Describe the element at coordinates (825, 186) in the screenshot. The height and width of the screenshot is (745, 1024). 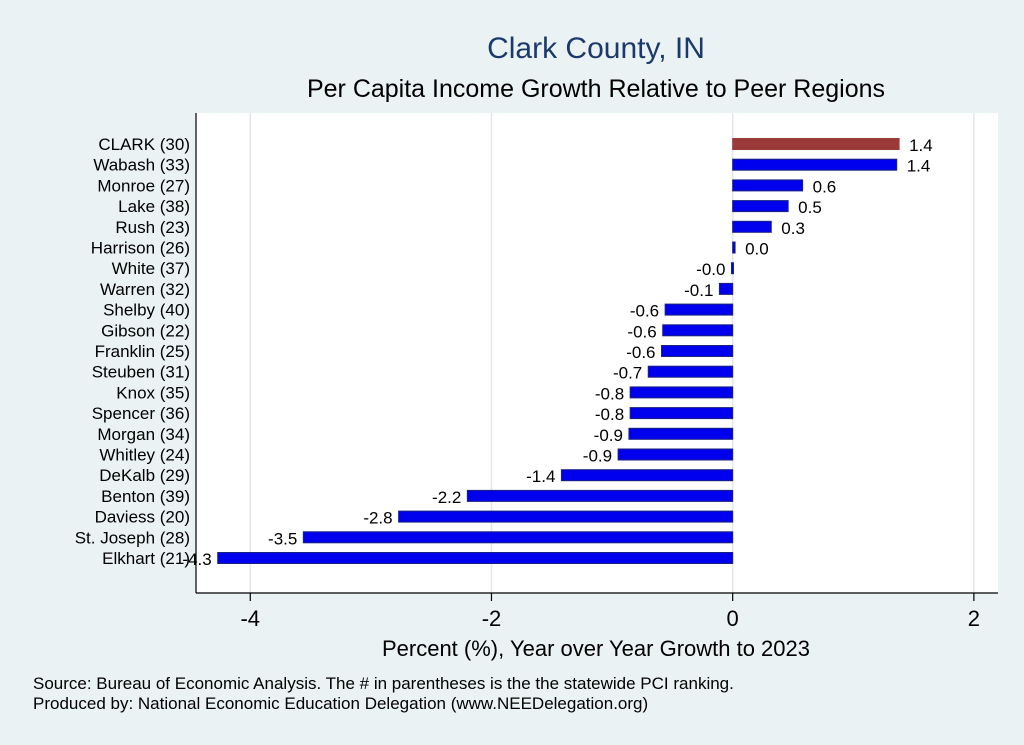
I see `value-label: 0.6` at that location.